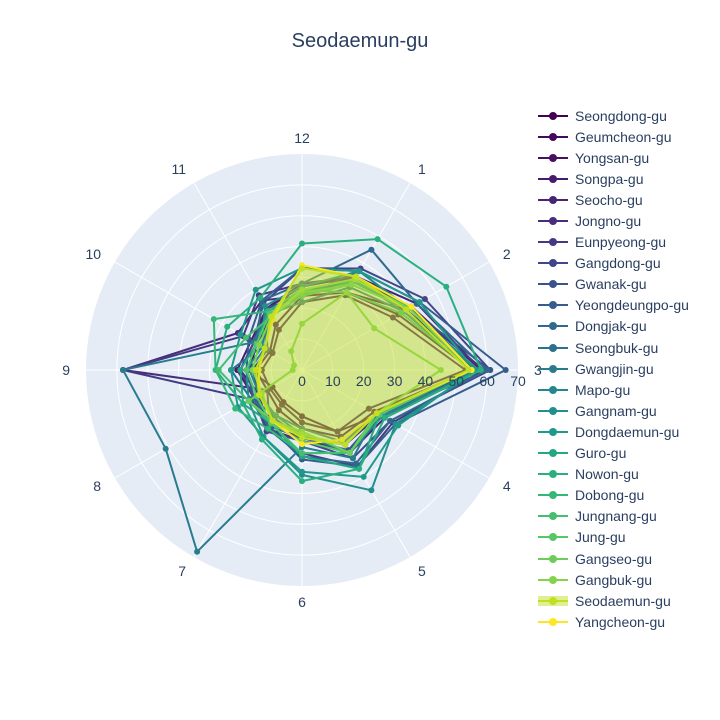 The image size is (720, 720). What do you see at coordinates (612, 305) in the screenshot?
I see `legend-item: Yeongdeungpo-gu` at bounding box center [612, 305].